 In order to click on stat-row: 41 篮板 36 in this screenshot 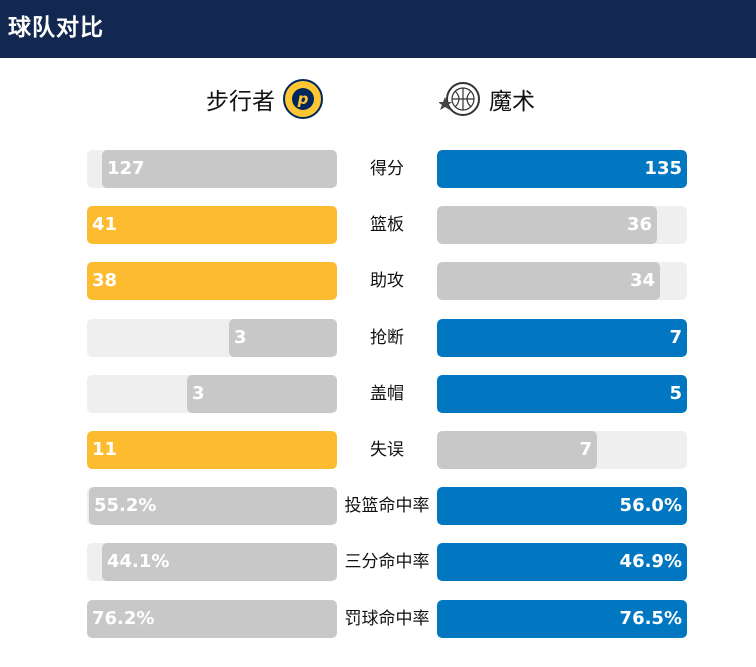, I will do `click(378, 225)`.